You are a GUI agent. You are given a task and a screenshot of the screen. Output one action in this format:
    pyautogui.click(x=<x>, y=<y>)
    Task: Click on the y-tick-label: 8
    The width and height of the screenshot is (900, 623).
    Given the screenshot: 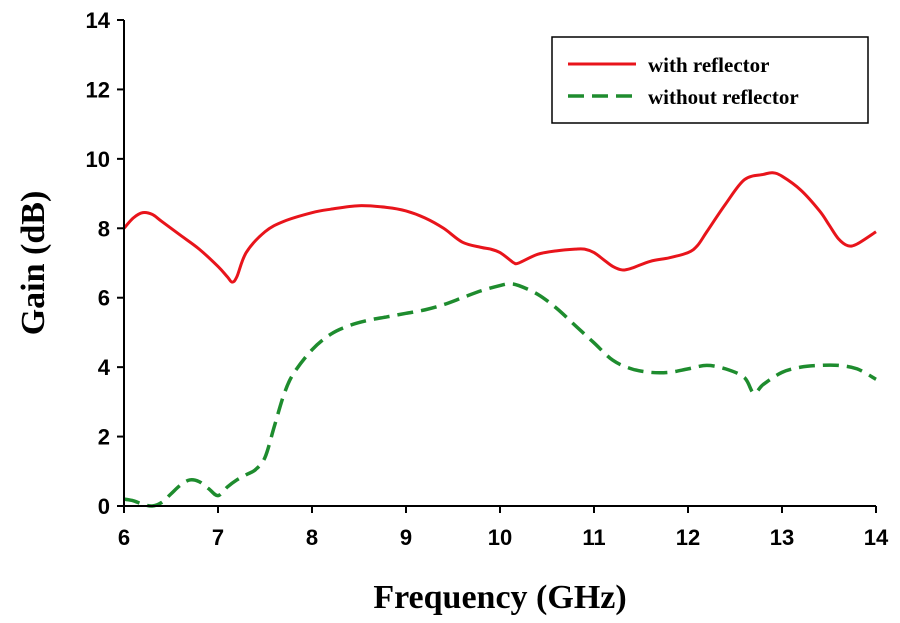 What is the action you would take?
    pyautogui.click(x=104, y=228)
    